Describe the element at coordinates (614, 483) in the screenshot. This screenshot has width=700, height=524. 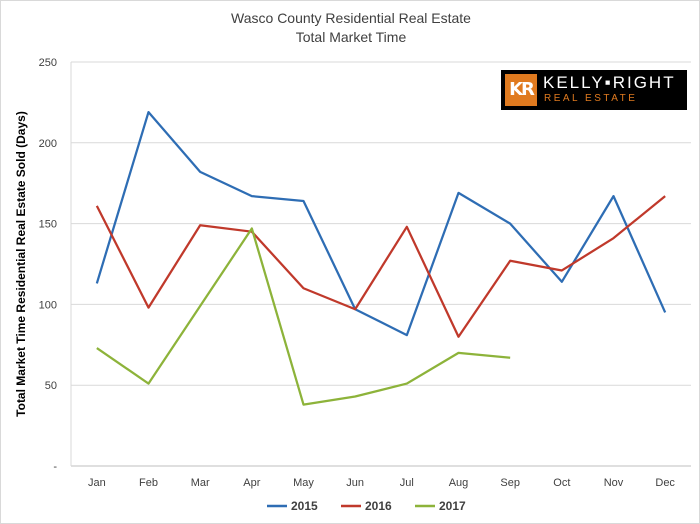
I see `x-tick-label: Nov` at that location.